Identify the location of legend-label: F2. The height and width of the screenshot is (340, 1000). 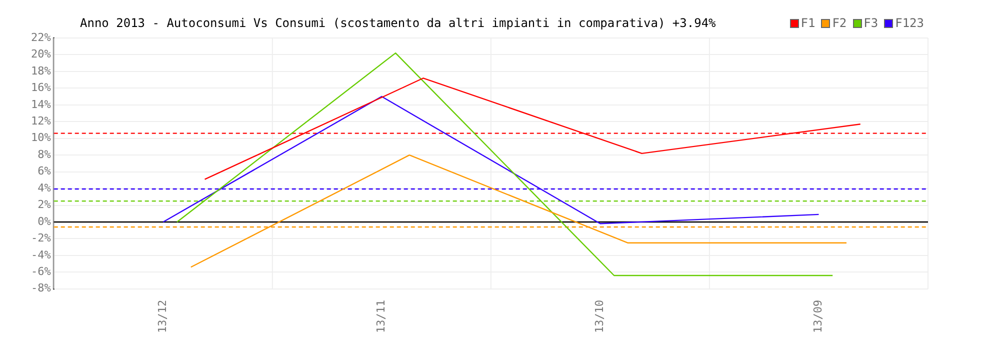
(839, 23).